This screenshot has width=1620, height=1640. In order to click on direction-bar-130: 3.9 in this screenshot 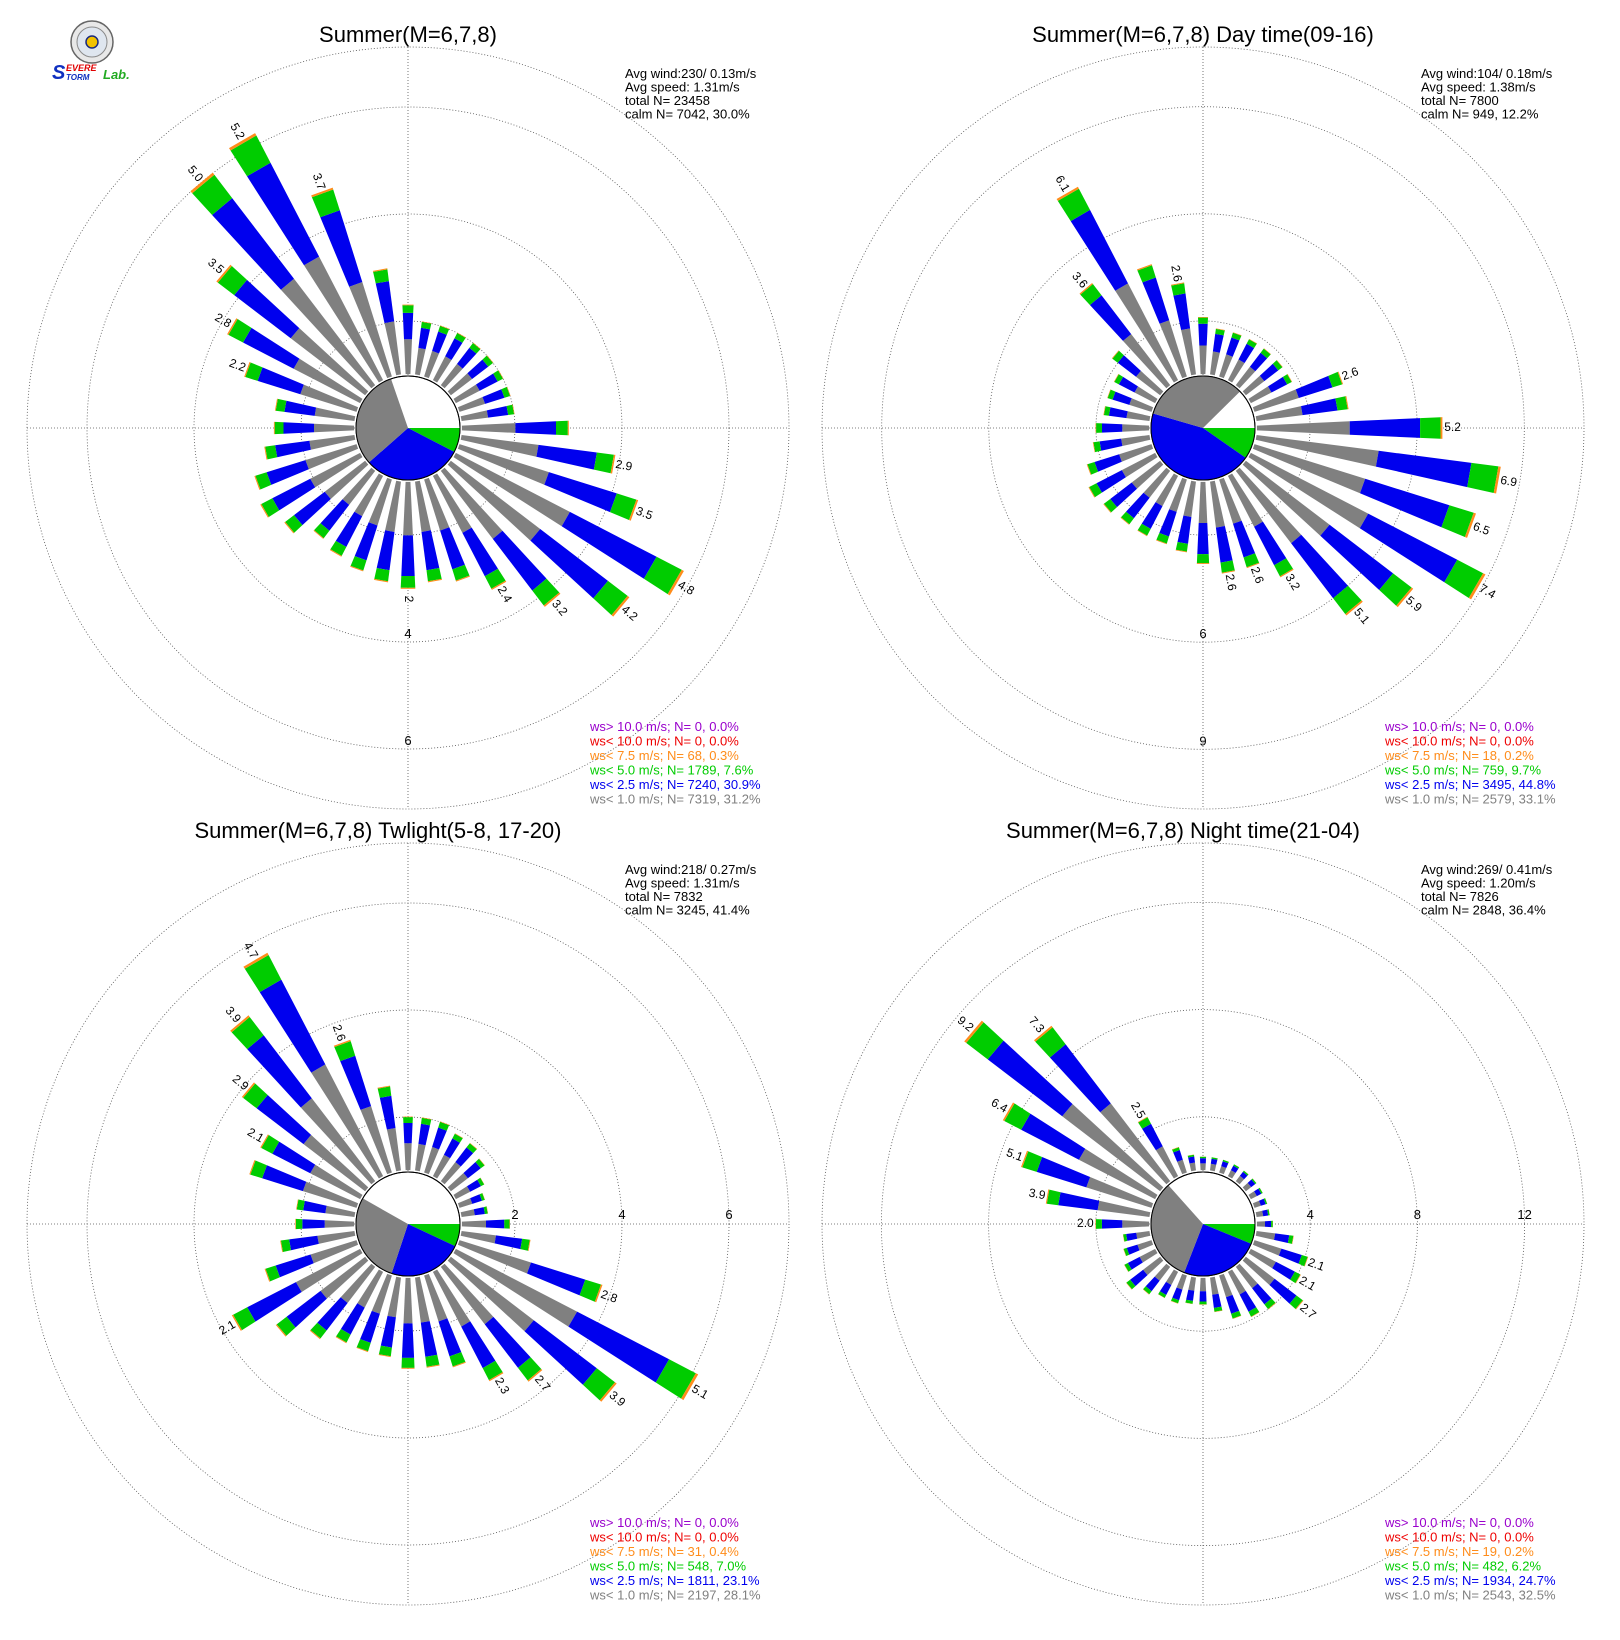, I will do `click(538, 1333)`.